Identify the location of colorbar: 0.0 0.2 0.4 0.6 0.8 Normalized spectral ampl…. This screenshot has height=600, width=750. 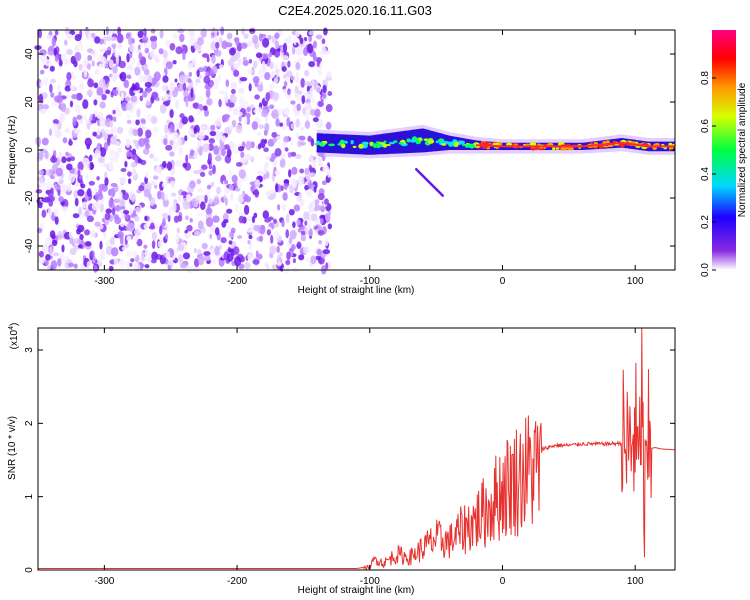
(724, 153).